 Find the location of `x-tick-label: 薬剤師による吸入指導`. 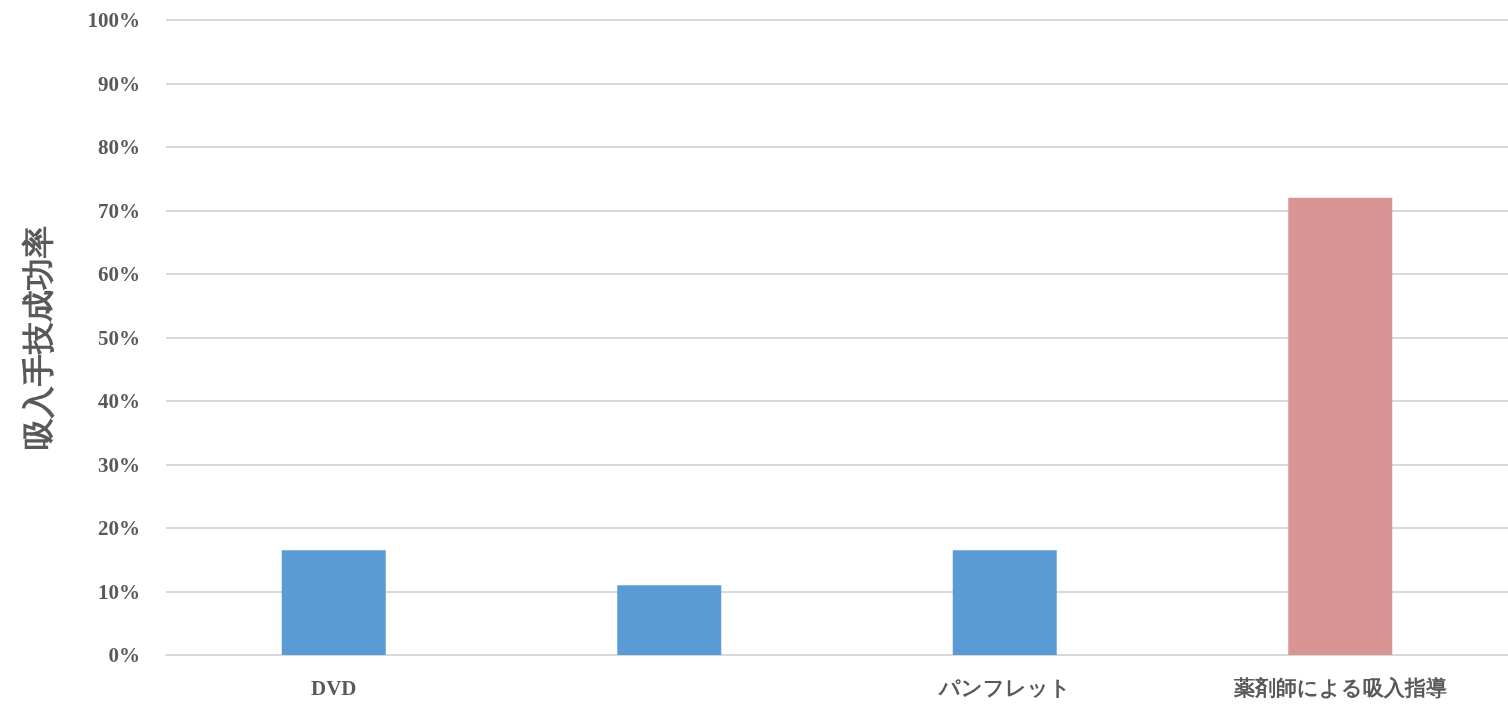

x-tick-label: 薬剤師による吸入指導 is located at coordinates (1339, 687).